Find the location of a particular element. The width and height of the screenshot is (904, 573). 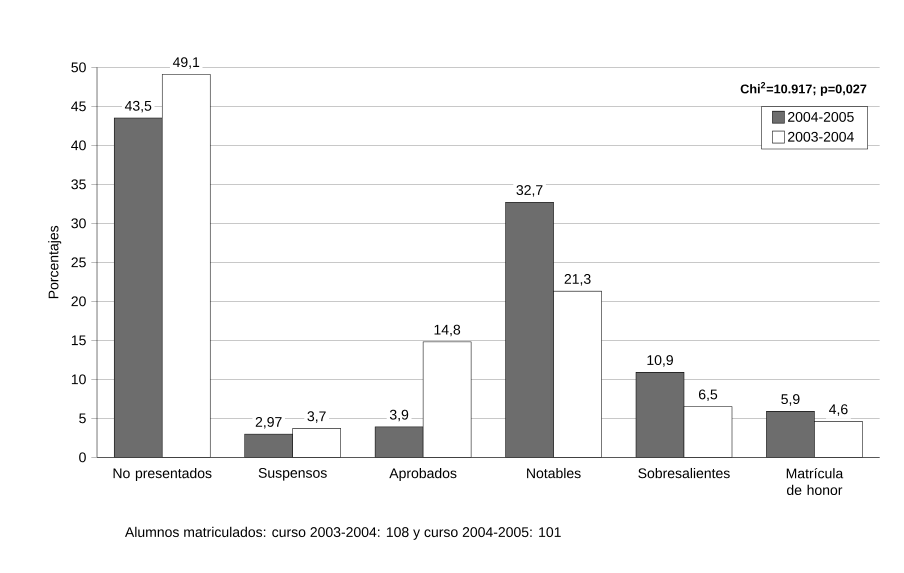

y-tick-label: 10 is located at coordinates (79, 379).